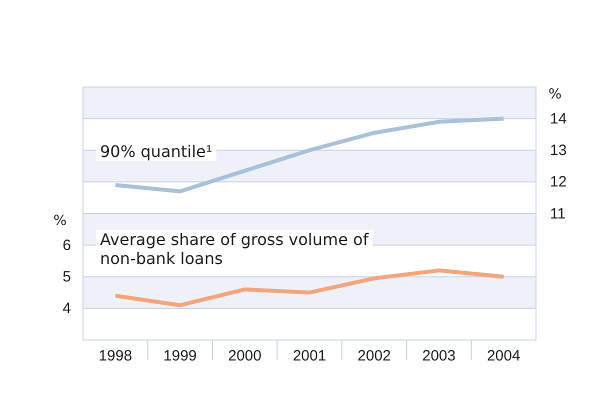 The height and width of the screenshot is (412, 609). I want to click on y2-tick-label: 12, so click(558, 182).